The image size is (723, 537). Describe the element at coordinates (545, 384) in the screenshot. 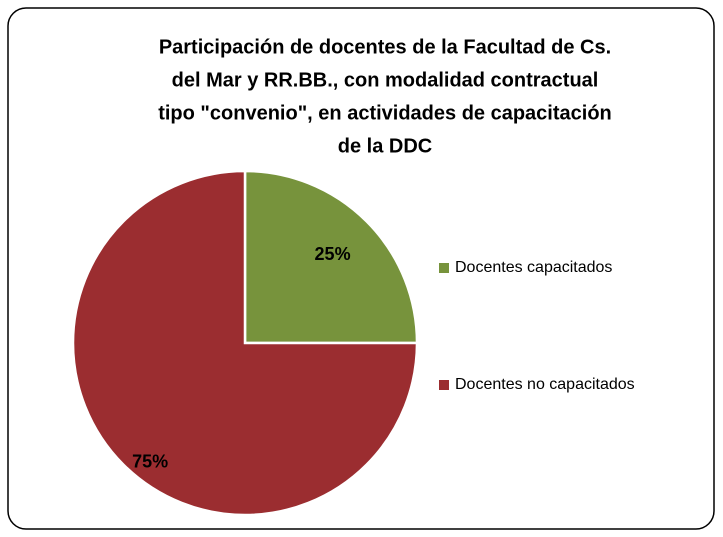

I see `legend-label: Docentes no capacitados` at that location.